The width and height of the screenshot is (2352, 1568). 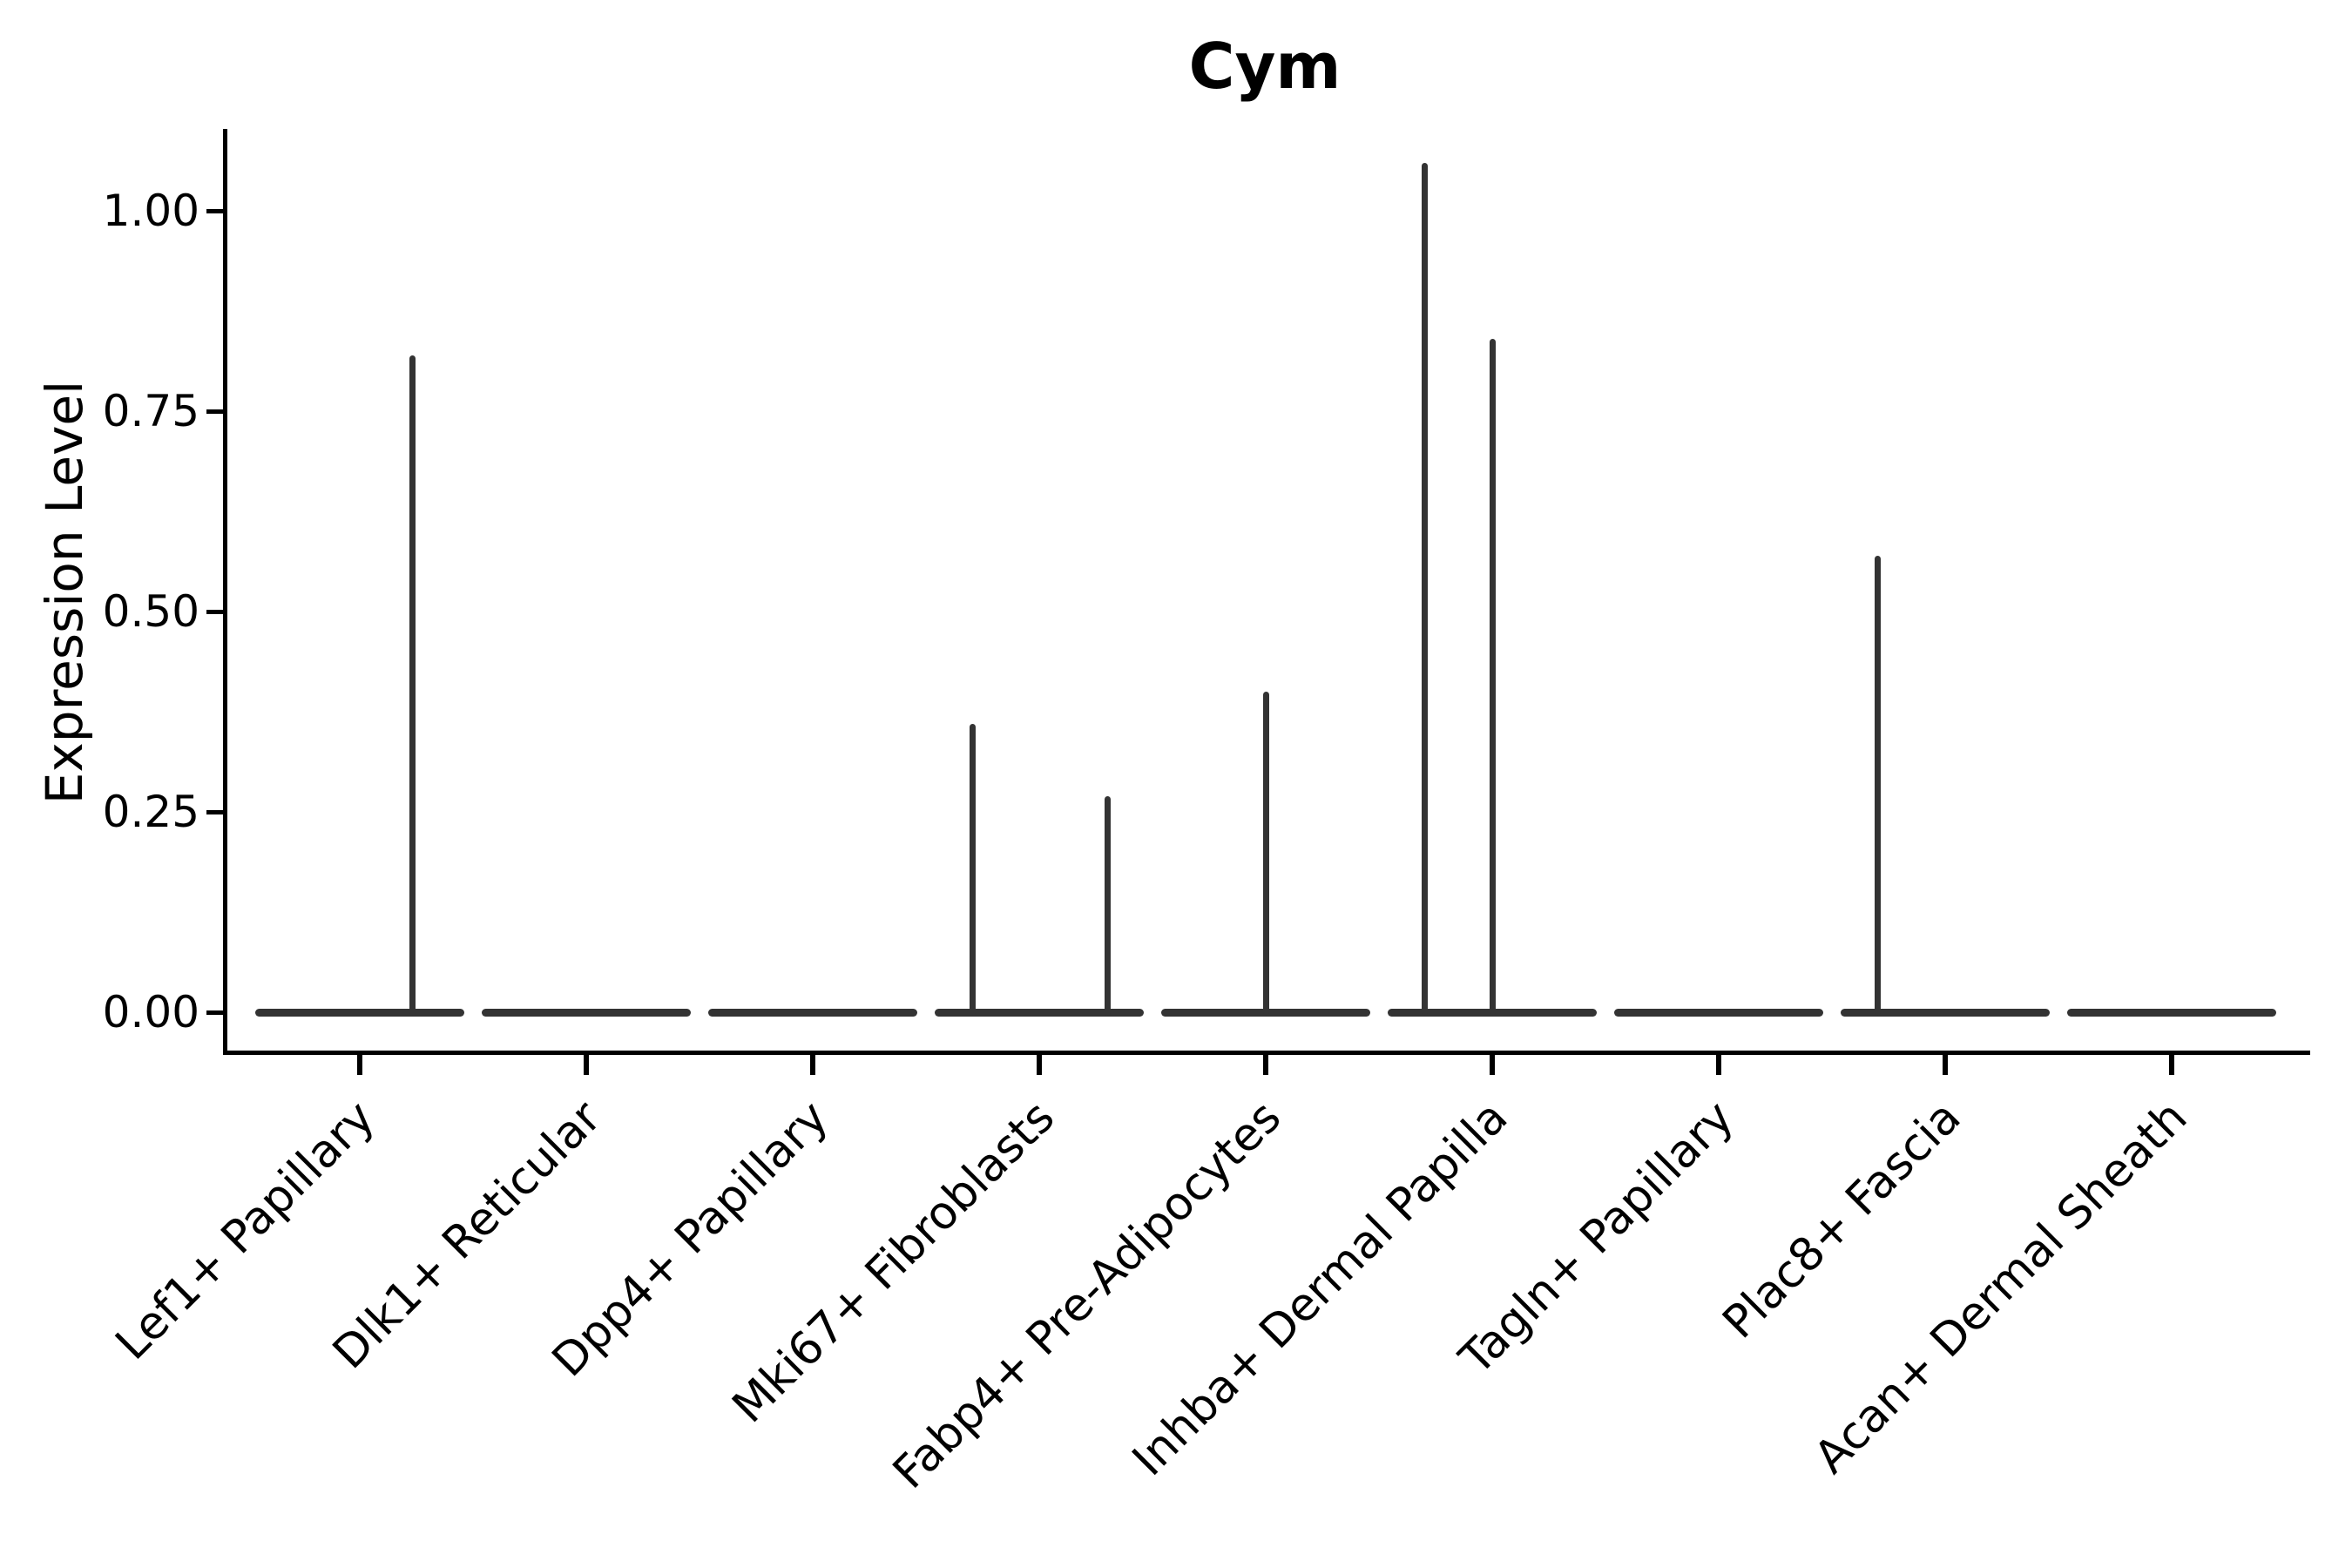 I want to click on y-tick-label: 0.25, so click(x=150, y=812).